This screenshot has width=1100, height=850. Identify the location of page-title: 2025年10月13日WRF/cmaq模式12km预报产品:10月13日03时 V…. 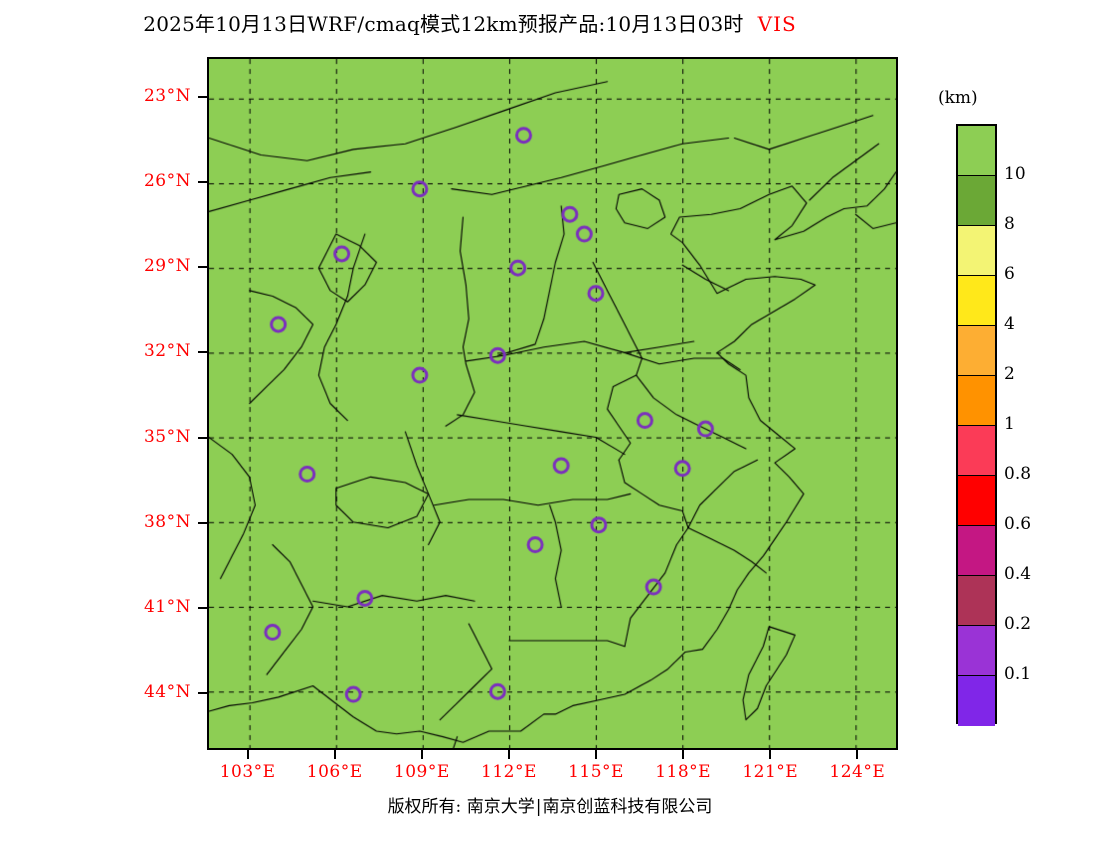
(470, 22).